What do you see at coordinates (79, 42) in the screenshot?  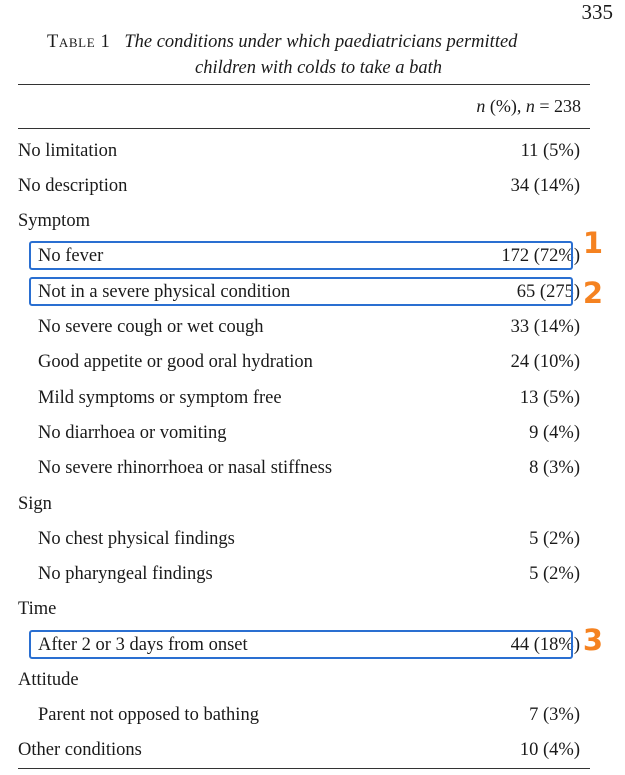 I see `table-label: Table 1` at bounding box center [79, 42].